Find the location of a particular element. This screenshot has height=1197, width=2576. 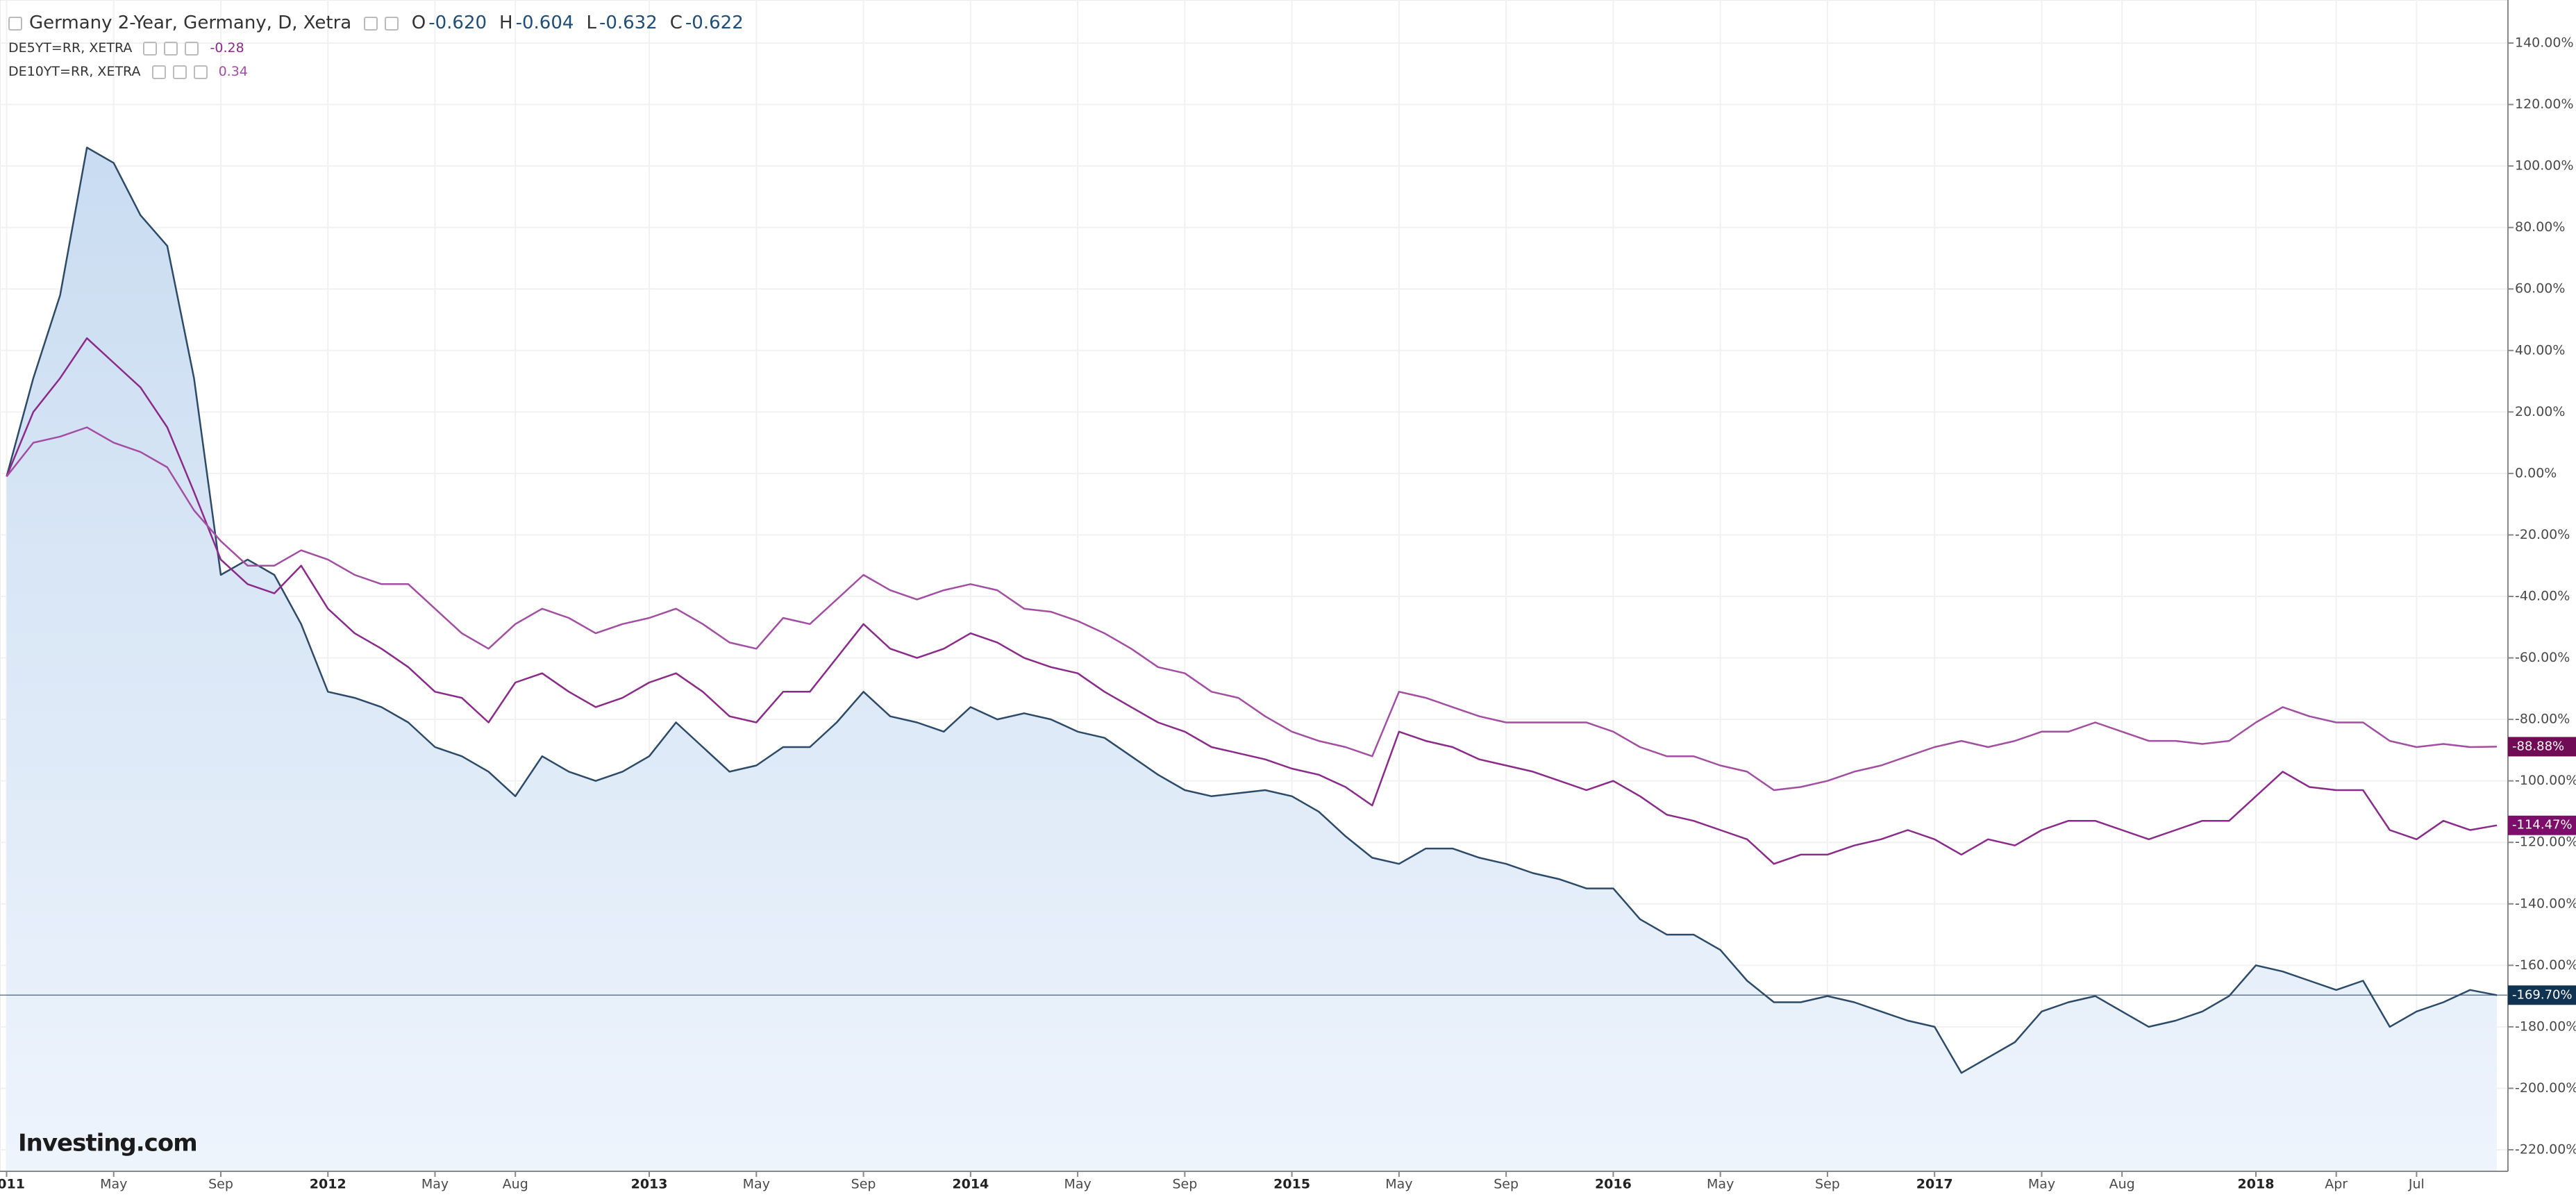

y-tick-label: -220.00% is located at coordinates (2545, 1149).